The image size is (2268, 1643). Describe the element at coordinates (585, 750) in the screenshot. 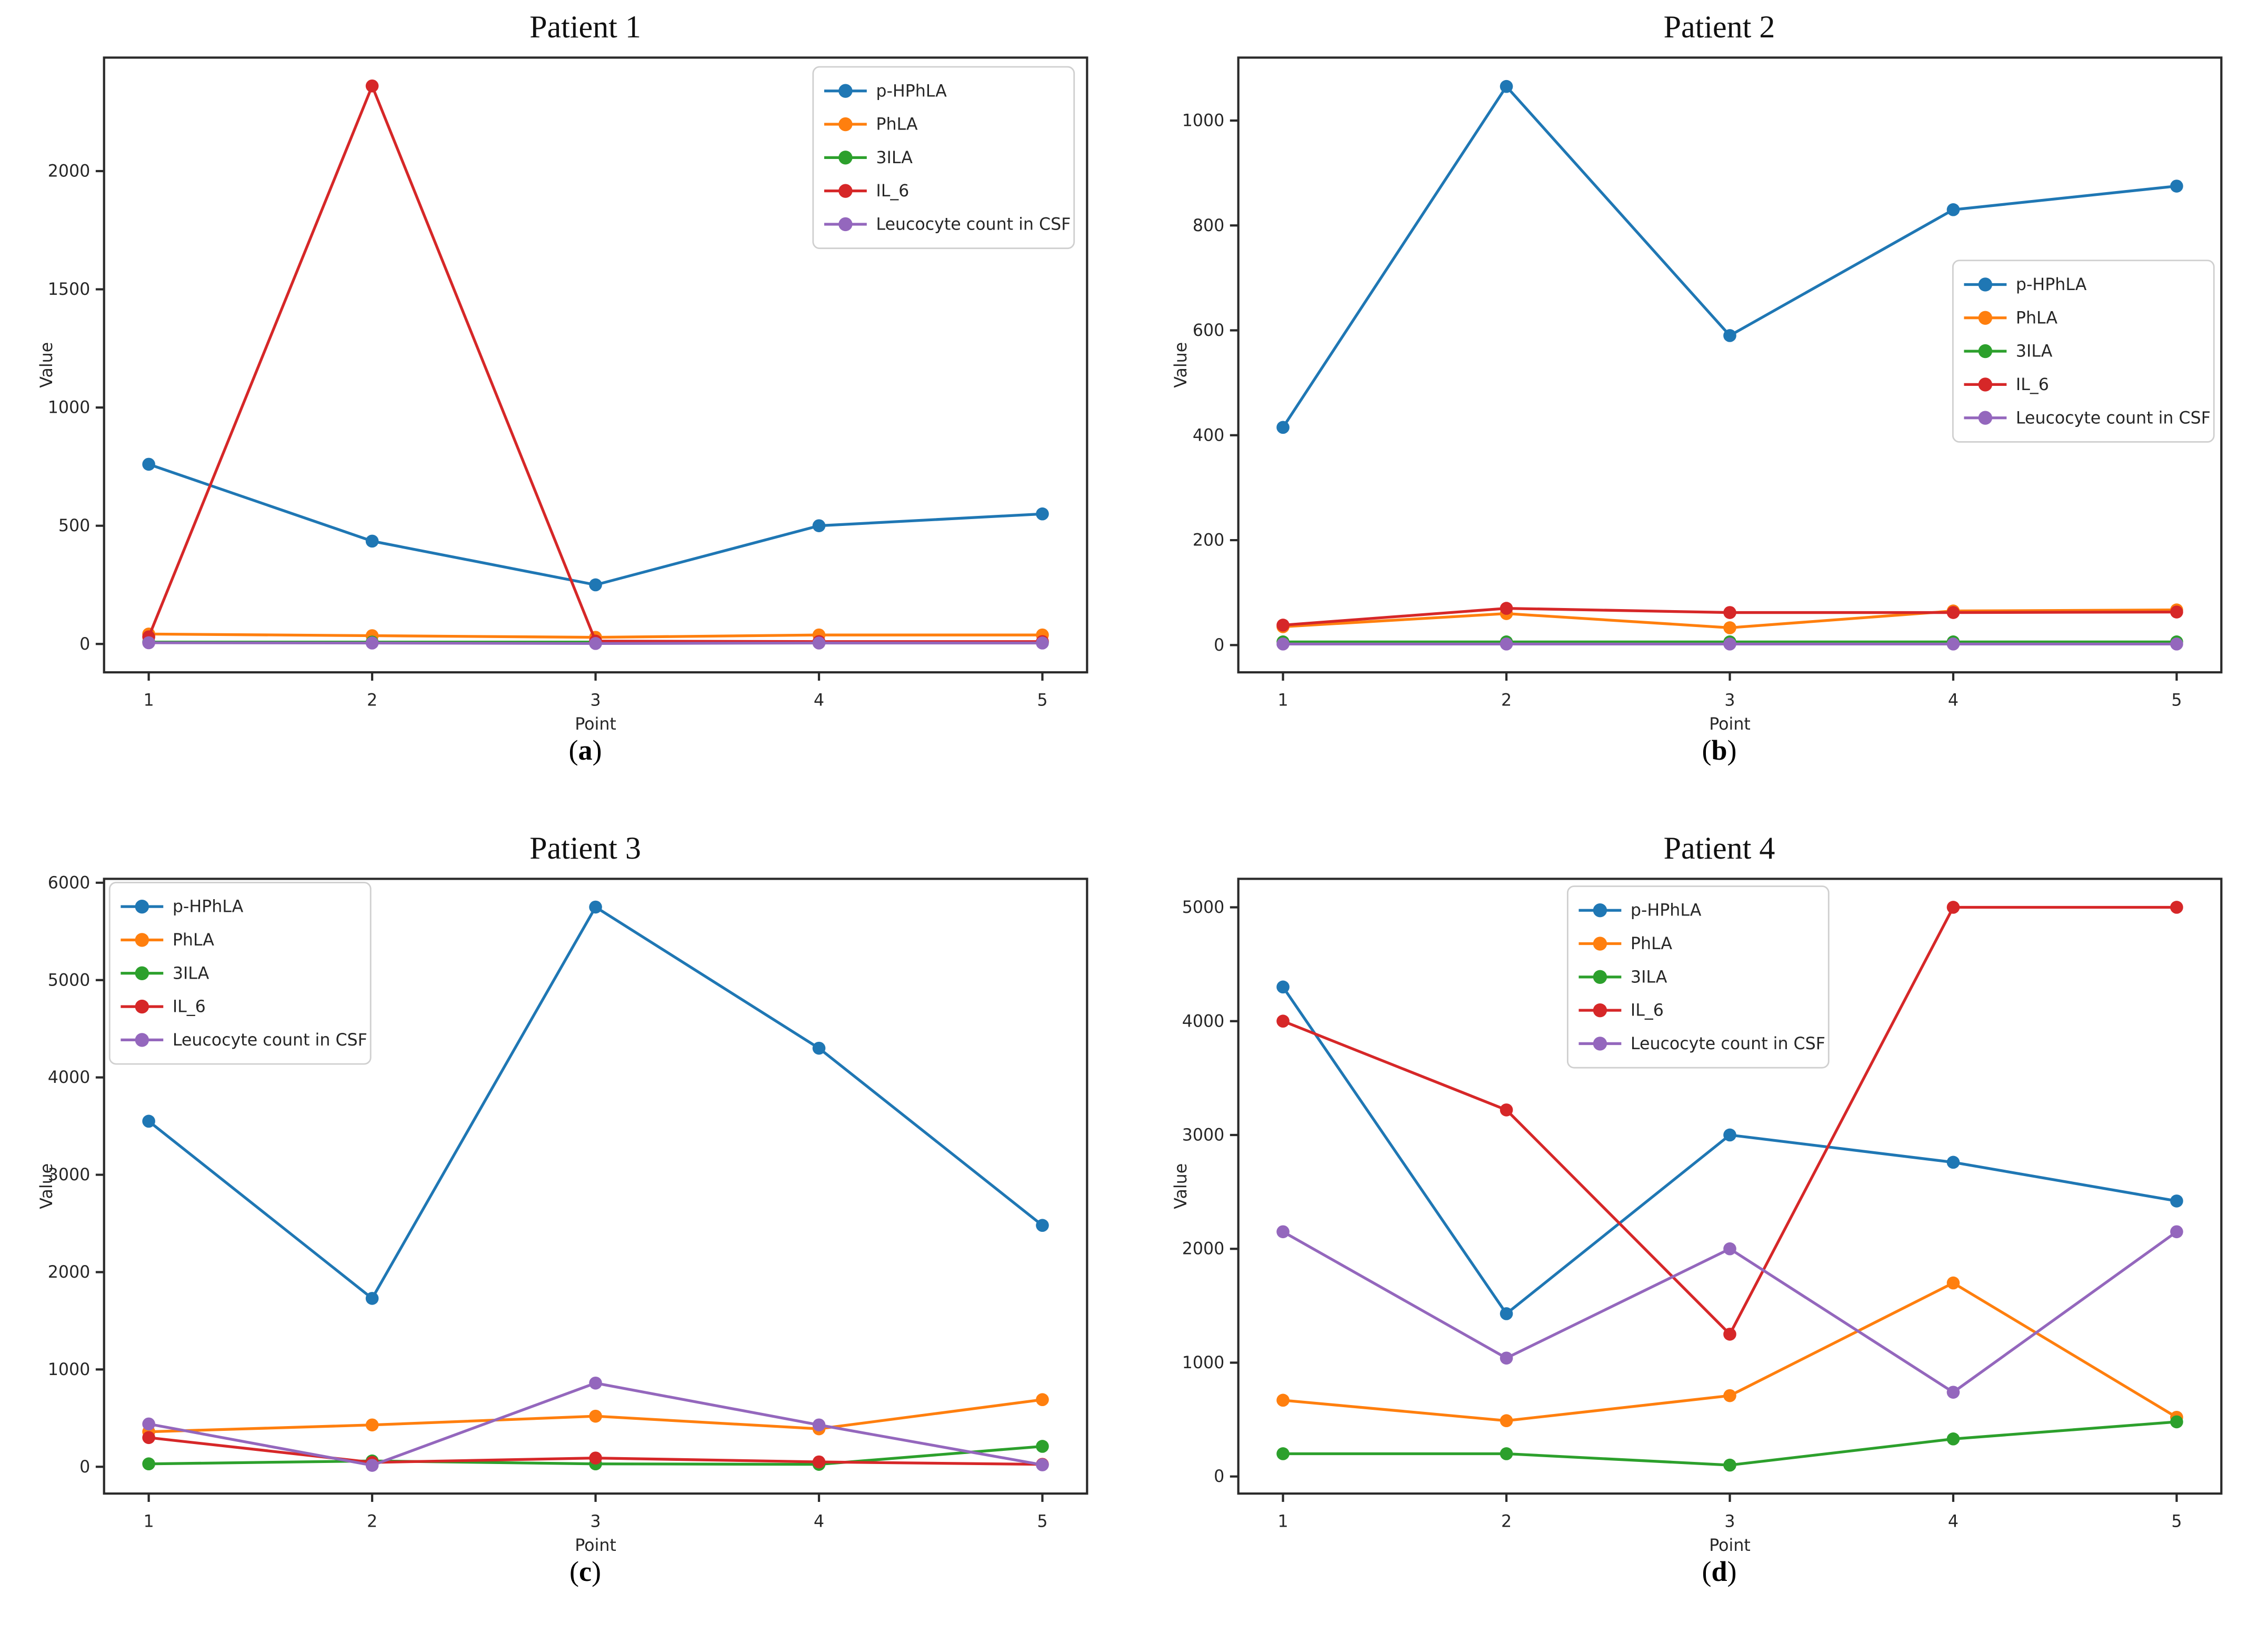

I see `figure-caption: (a)` at that location.